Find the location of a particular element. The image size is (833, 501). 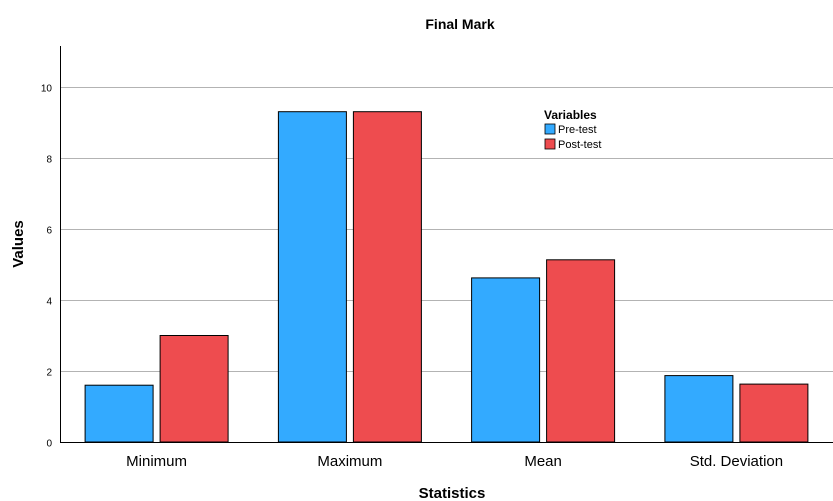

legend-title: Variables is located at coordinates (570, 115).